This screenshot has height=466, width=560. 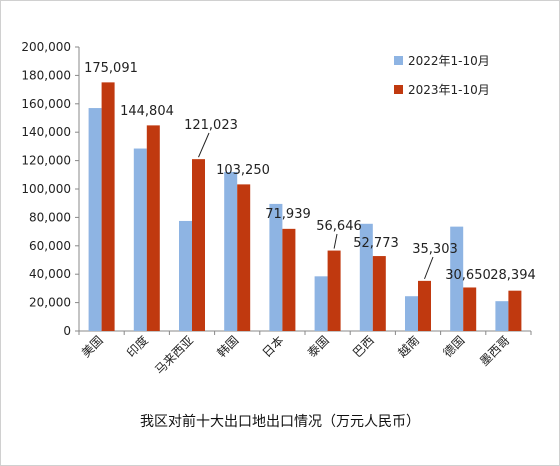 What do you see at coordinates (50, 303) in the screenshot?
I see `y-tick-label: 20,000` at bounding box center [50, 303].